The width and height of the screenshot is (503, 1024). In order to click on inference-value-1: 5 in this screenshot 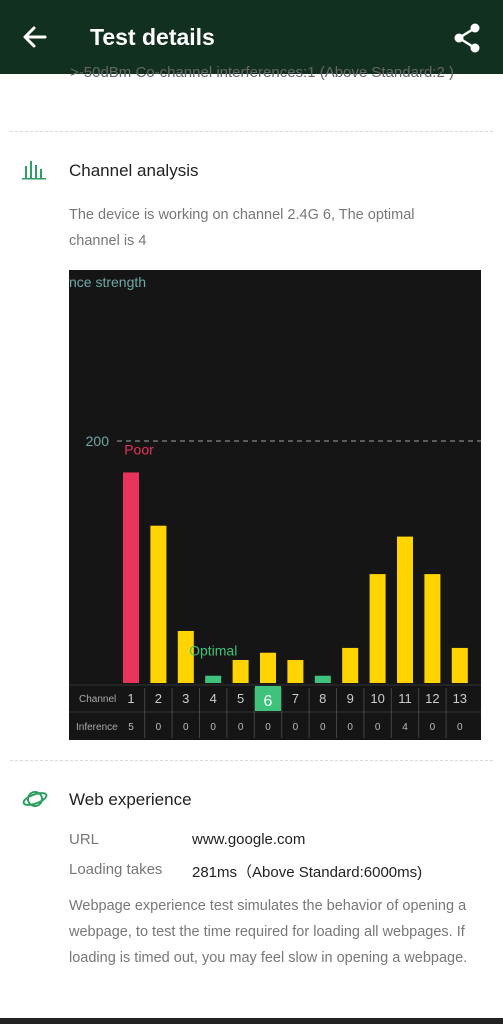, I will do `click(131, 727)`.